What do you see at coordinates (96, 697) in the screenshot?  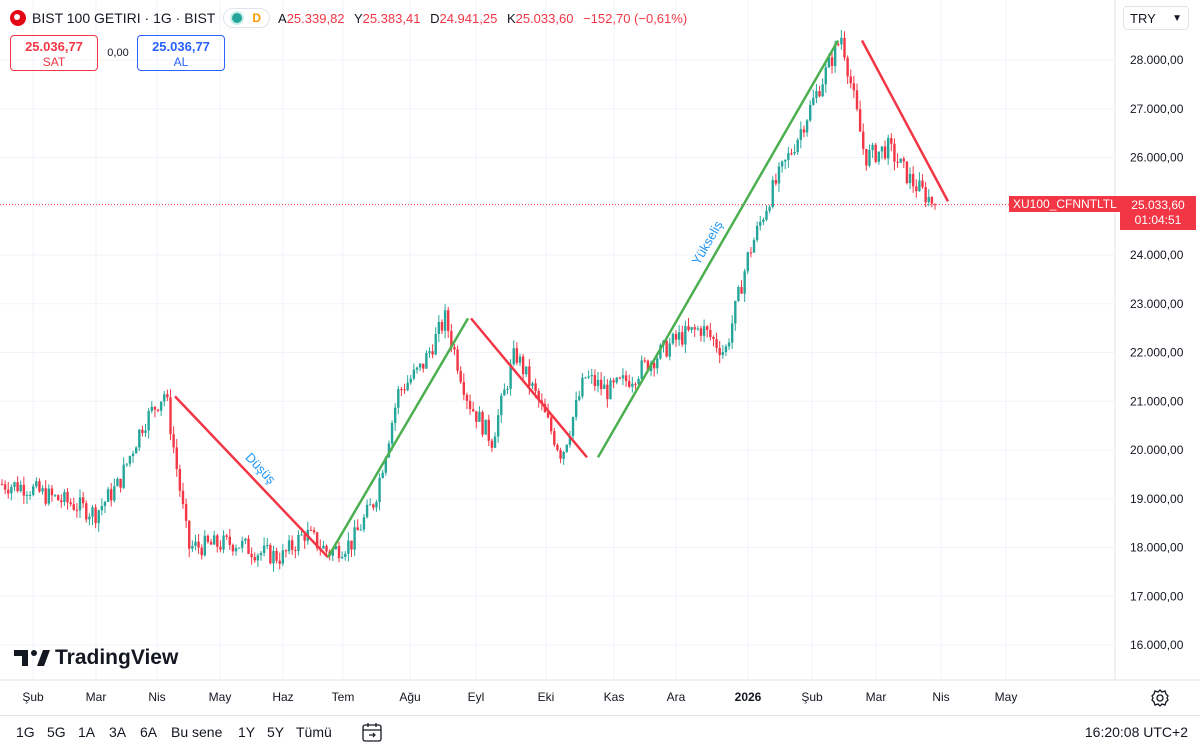 I see `x-tick-label: Mar` at bounding box center [96, 697].